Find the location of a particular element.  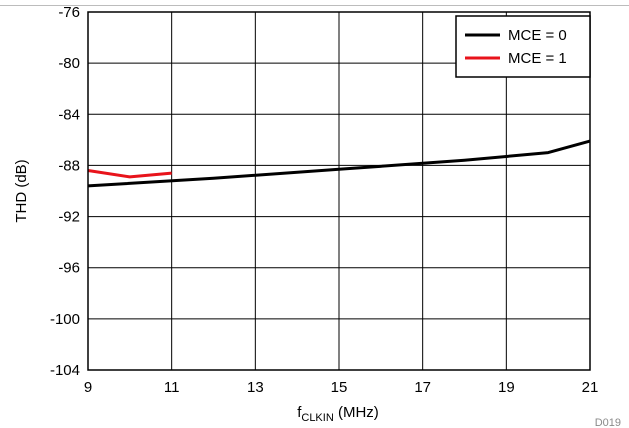

y-tick-label: -80 is located at coordinates (69, 63).